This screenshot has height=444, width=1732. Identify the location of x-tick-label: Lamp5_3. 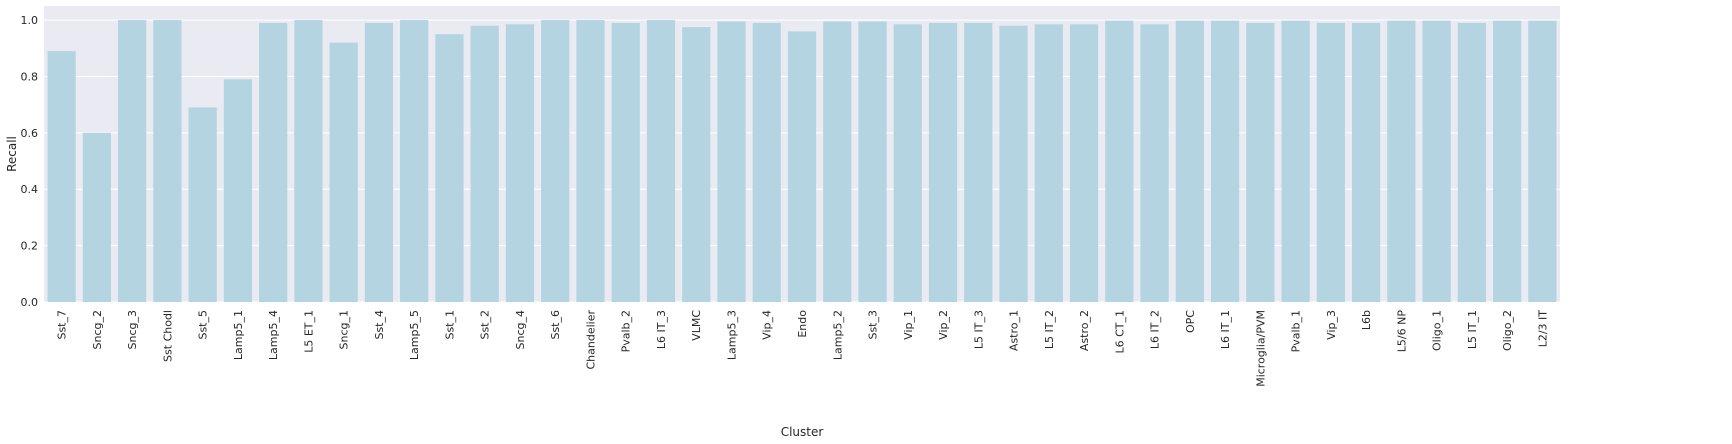
(731, 335).